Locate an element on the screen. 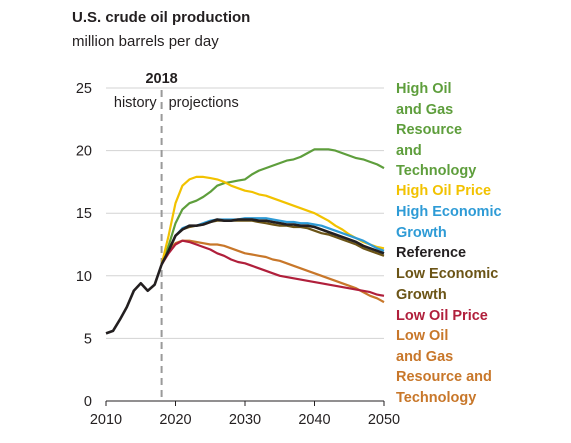 This screenshot has height=443, width=571. series-line-low-oil-price is located at coordinates (272, 268).